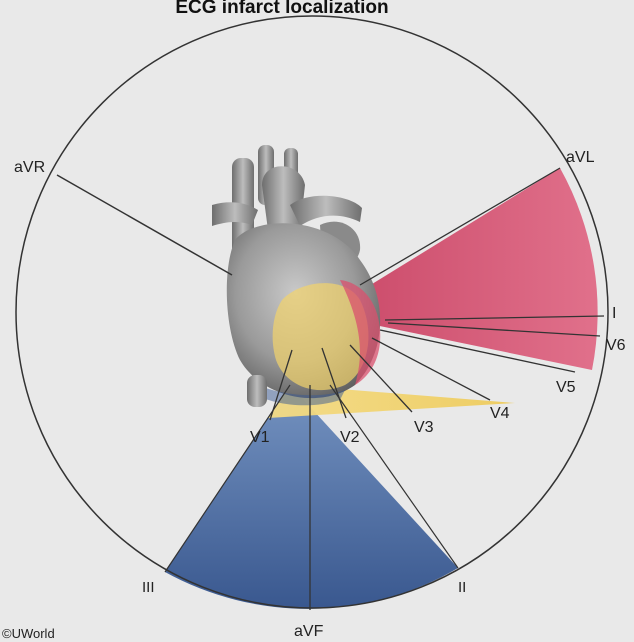 The width and height of the screenshot is (634, 642). Describe the element at coordinates (394, 476) in the screenshot. I see `lead-ii-axis` at that location.